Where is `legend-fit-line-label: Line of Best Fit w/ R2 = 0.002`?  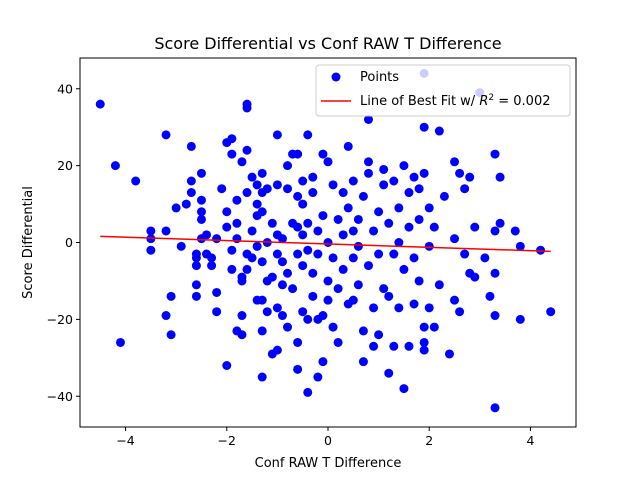 legend-fit-line-label: Line of Best Fit w/ R2 = 0.002 is located at coordinates (455, 101).